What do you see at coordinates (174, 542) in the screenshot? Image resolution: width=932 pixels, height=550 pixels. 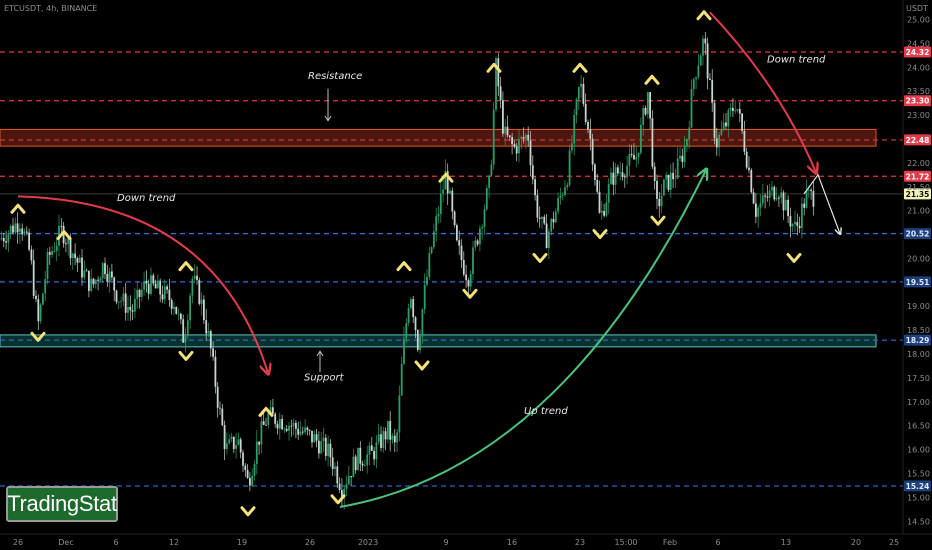 I see `x-tick-label: 12` at bounding box center [174, 542].